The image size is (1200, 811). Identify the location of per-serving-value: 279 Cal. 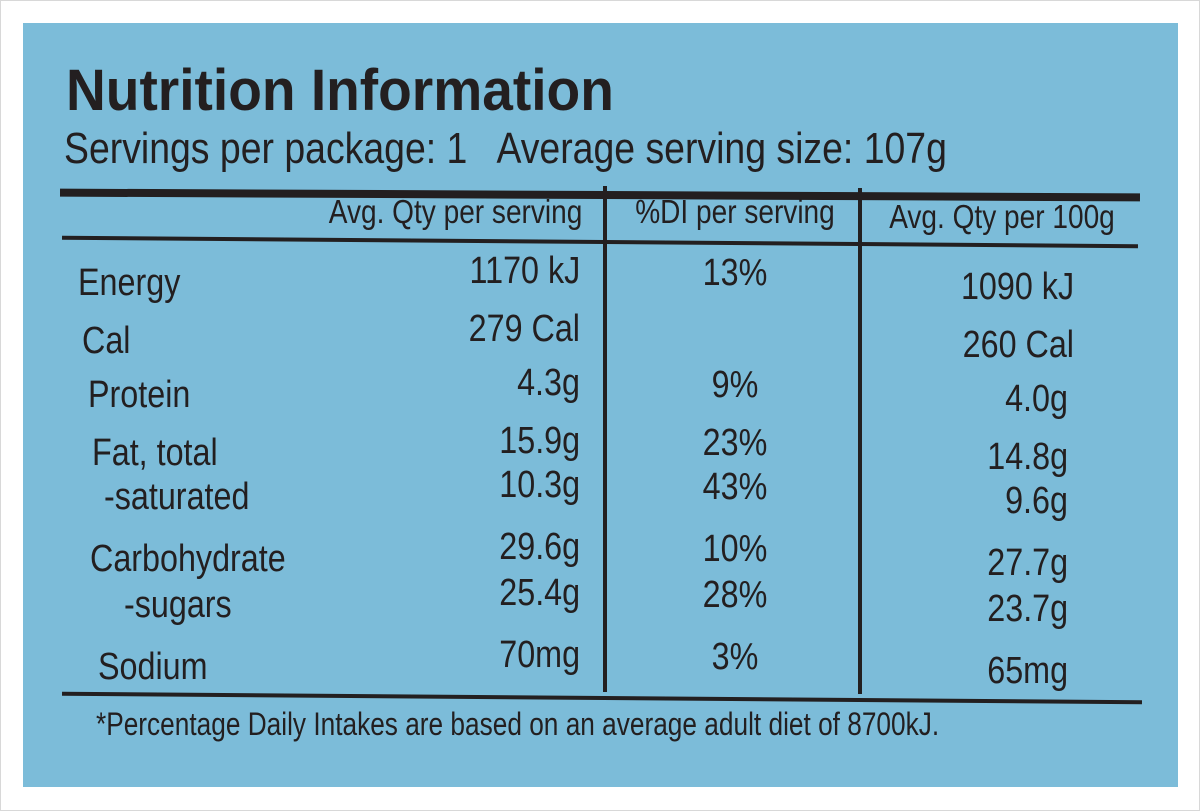
(524, 329).